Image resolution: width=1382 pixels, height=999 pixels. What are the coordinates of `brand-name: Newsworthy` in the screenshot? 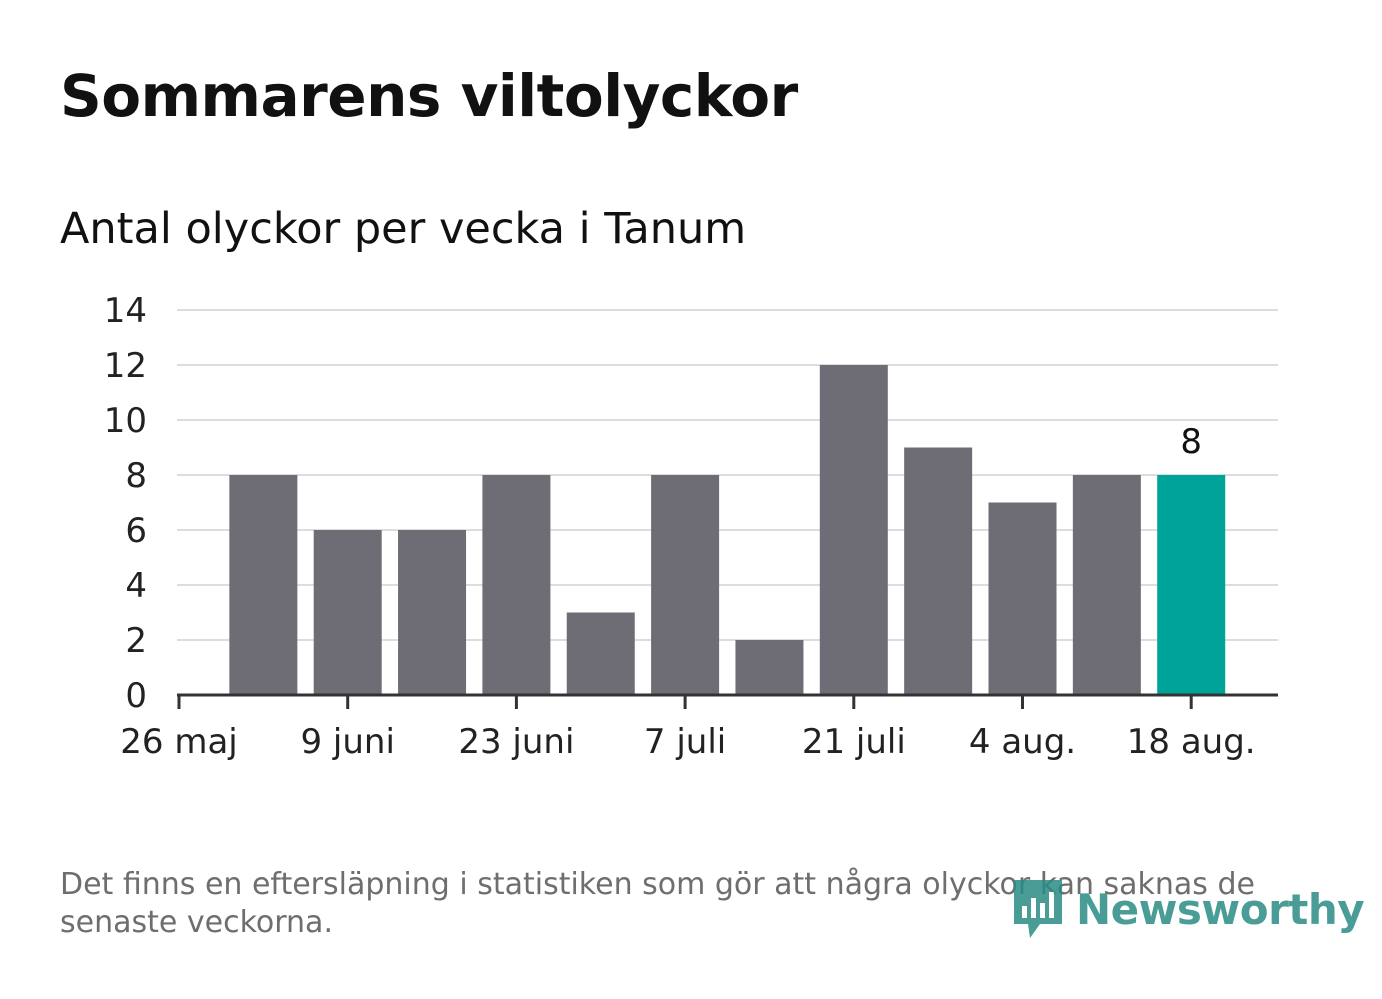 It's located at (1220, 909).